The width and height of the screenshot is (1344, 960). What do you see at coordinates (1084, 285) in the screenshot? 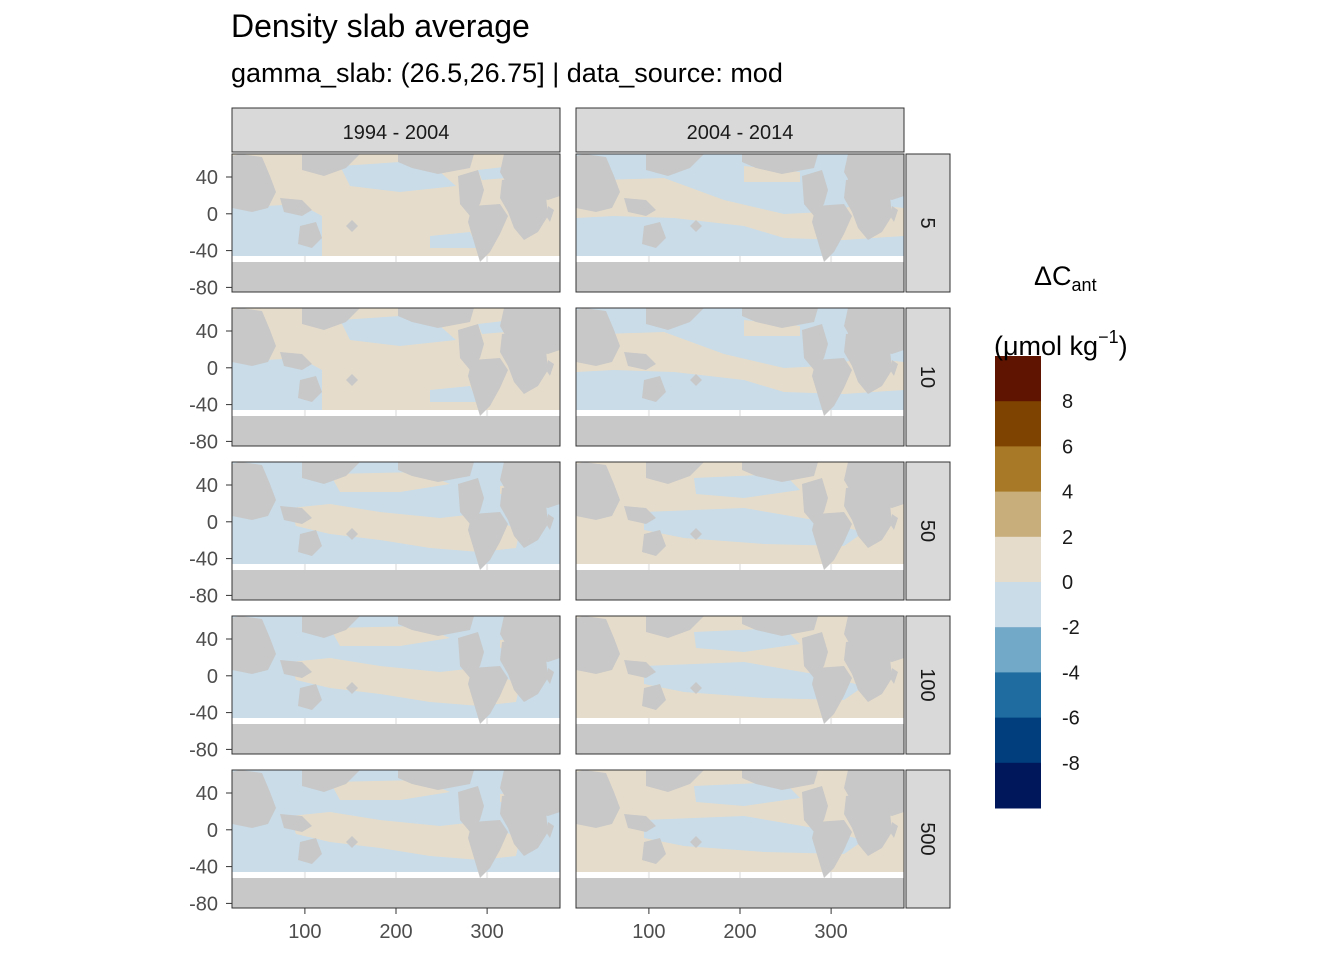
I see `legend-title-sub: ant` at bounding box center [1084, 285].